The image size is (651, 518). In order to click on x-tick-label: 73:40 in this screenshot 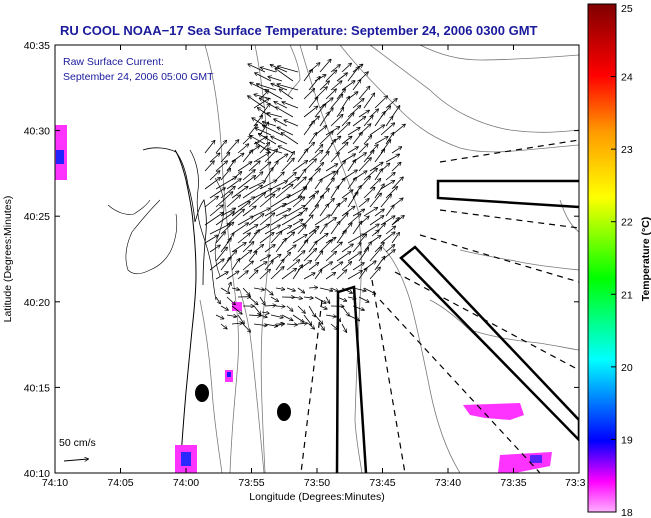, I will do `click(448, 483)`.